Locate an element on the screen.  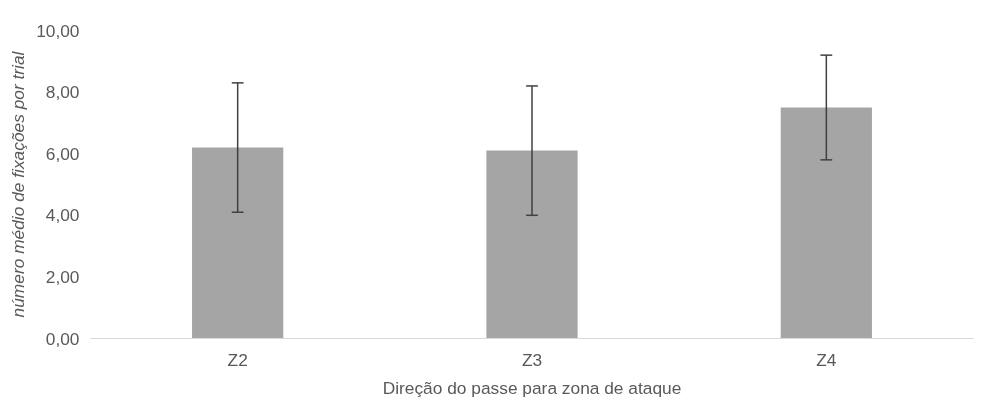
y-tick-label: 10,00 is located at coordinates (58, 30).